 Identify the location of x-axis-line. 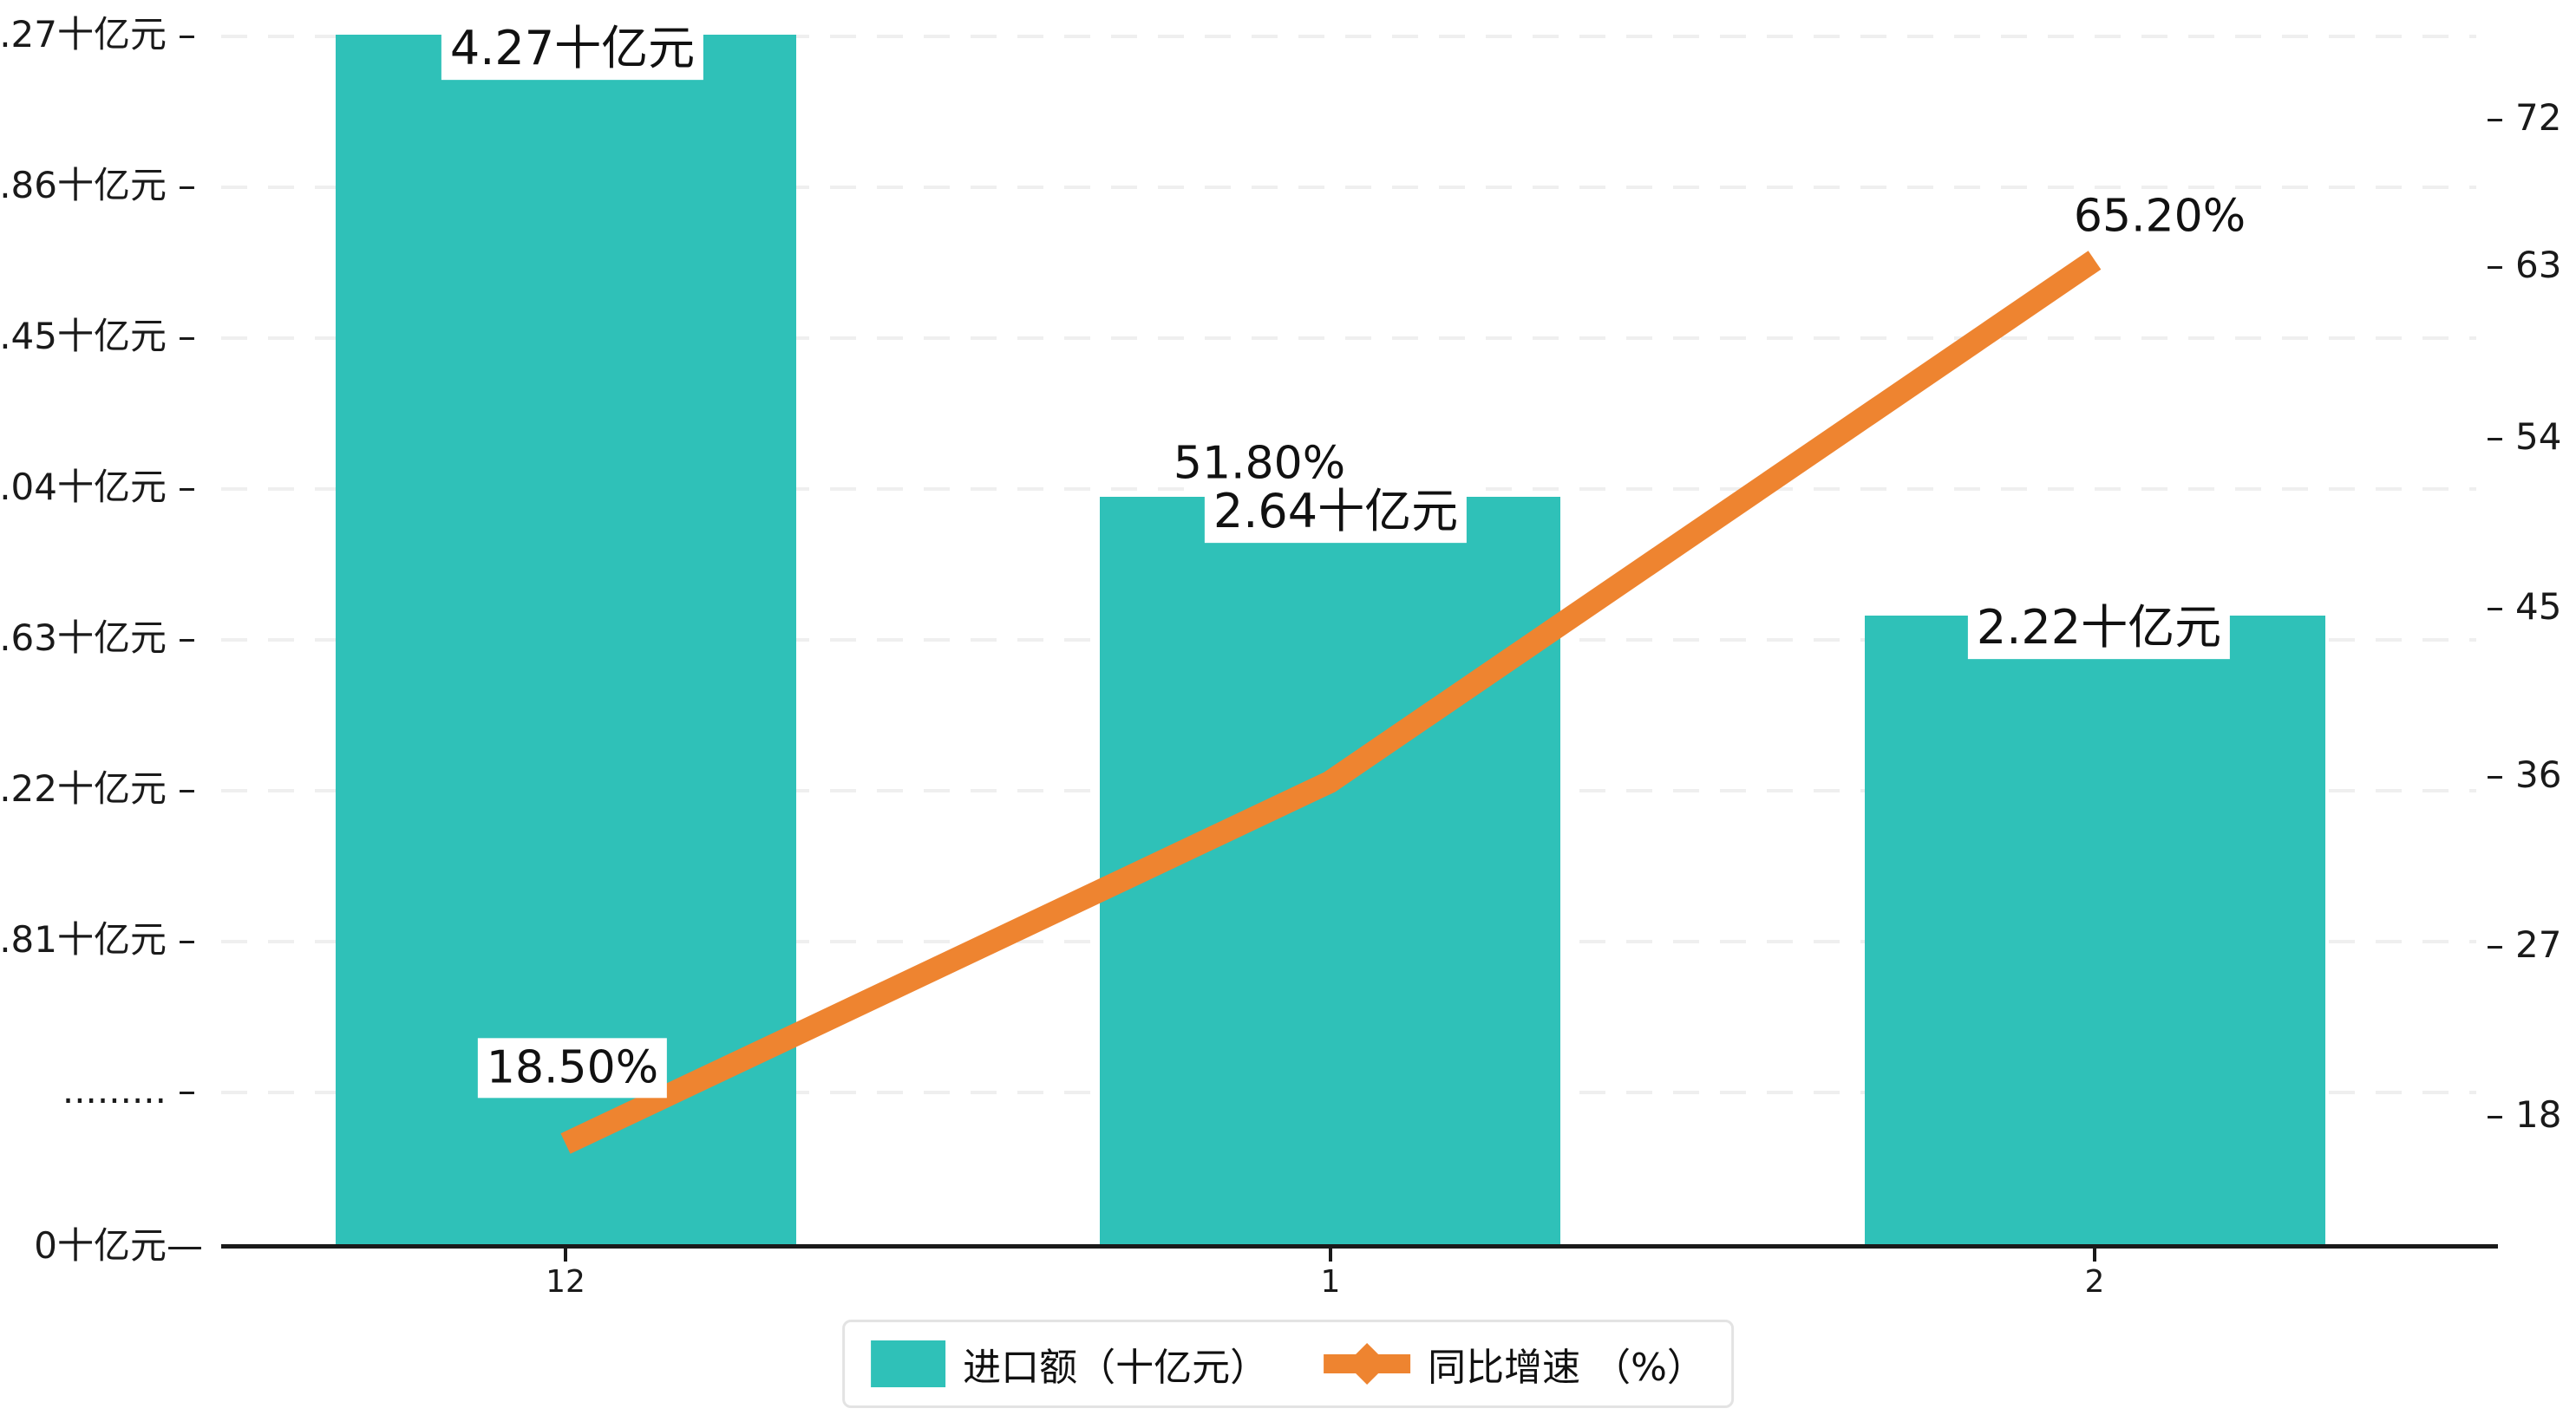
(1359, 1246).